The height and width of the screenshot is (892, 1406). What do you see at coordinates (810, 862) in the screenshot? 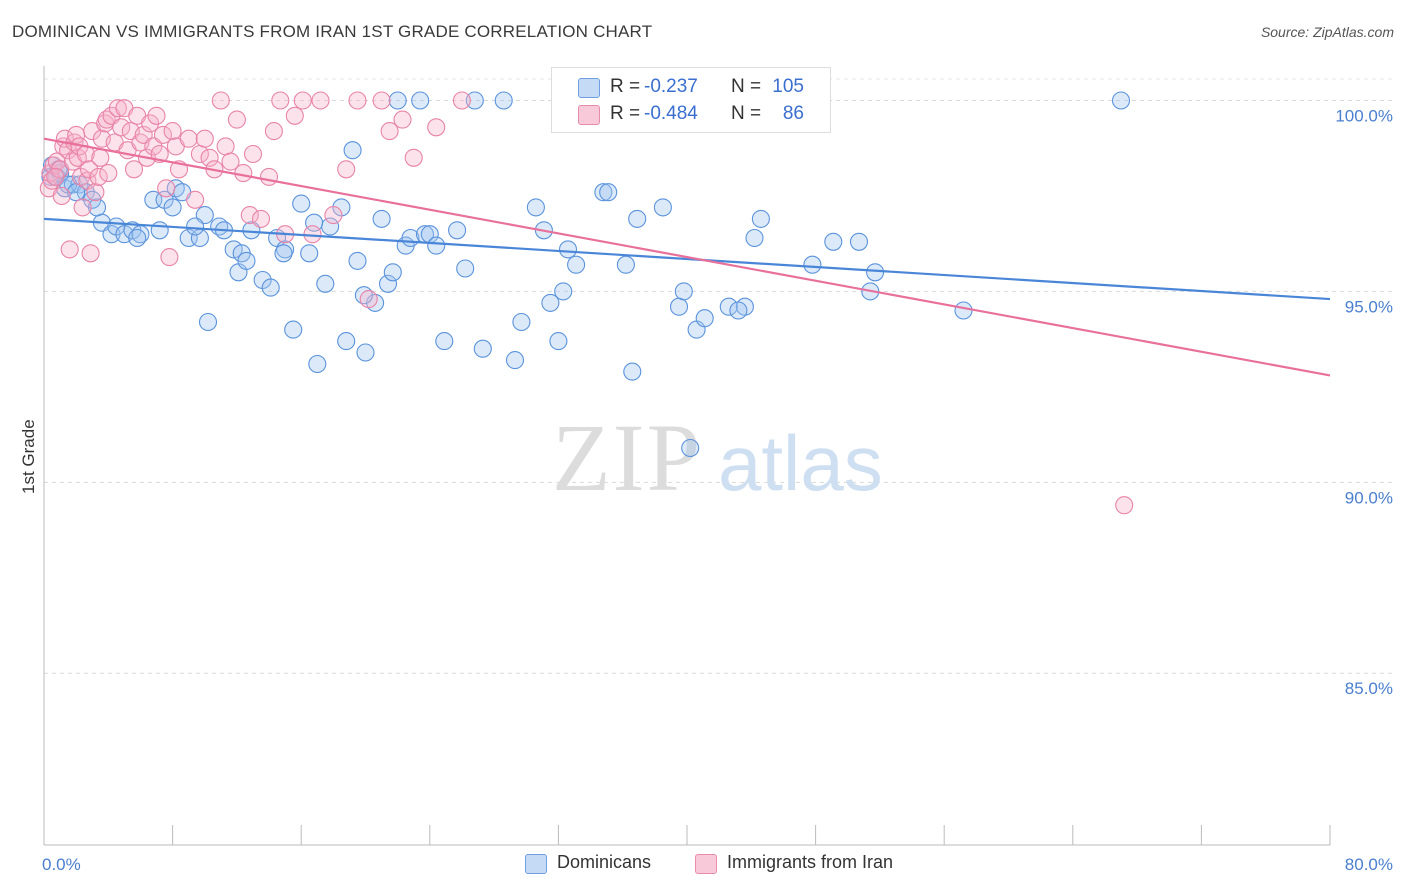
I see `legend-label-iran: Immigrants from Iran` at bounding box center [810, 862].